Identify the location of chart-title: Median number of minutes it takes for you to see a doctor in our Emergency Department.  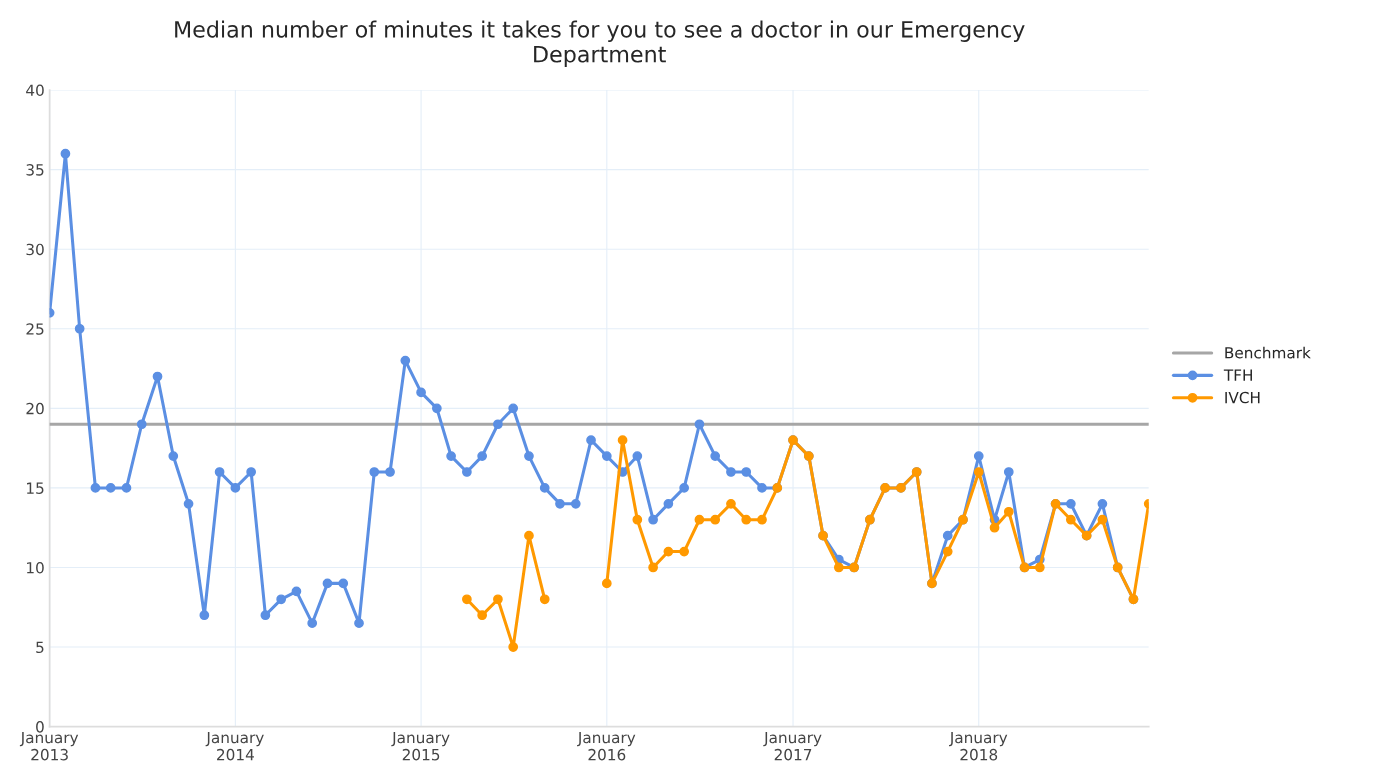
(600, 43).